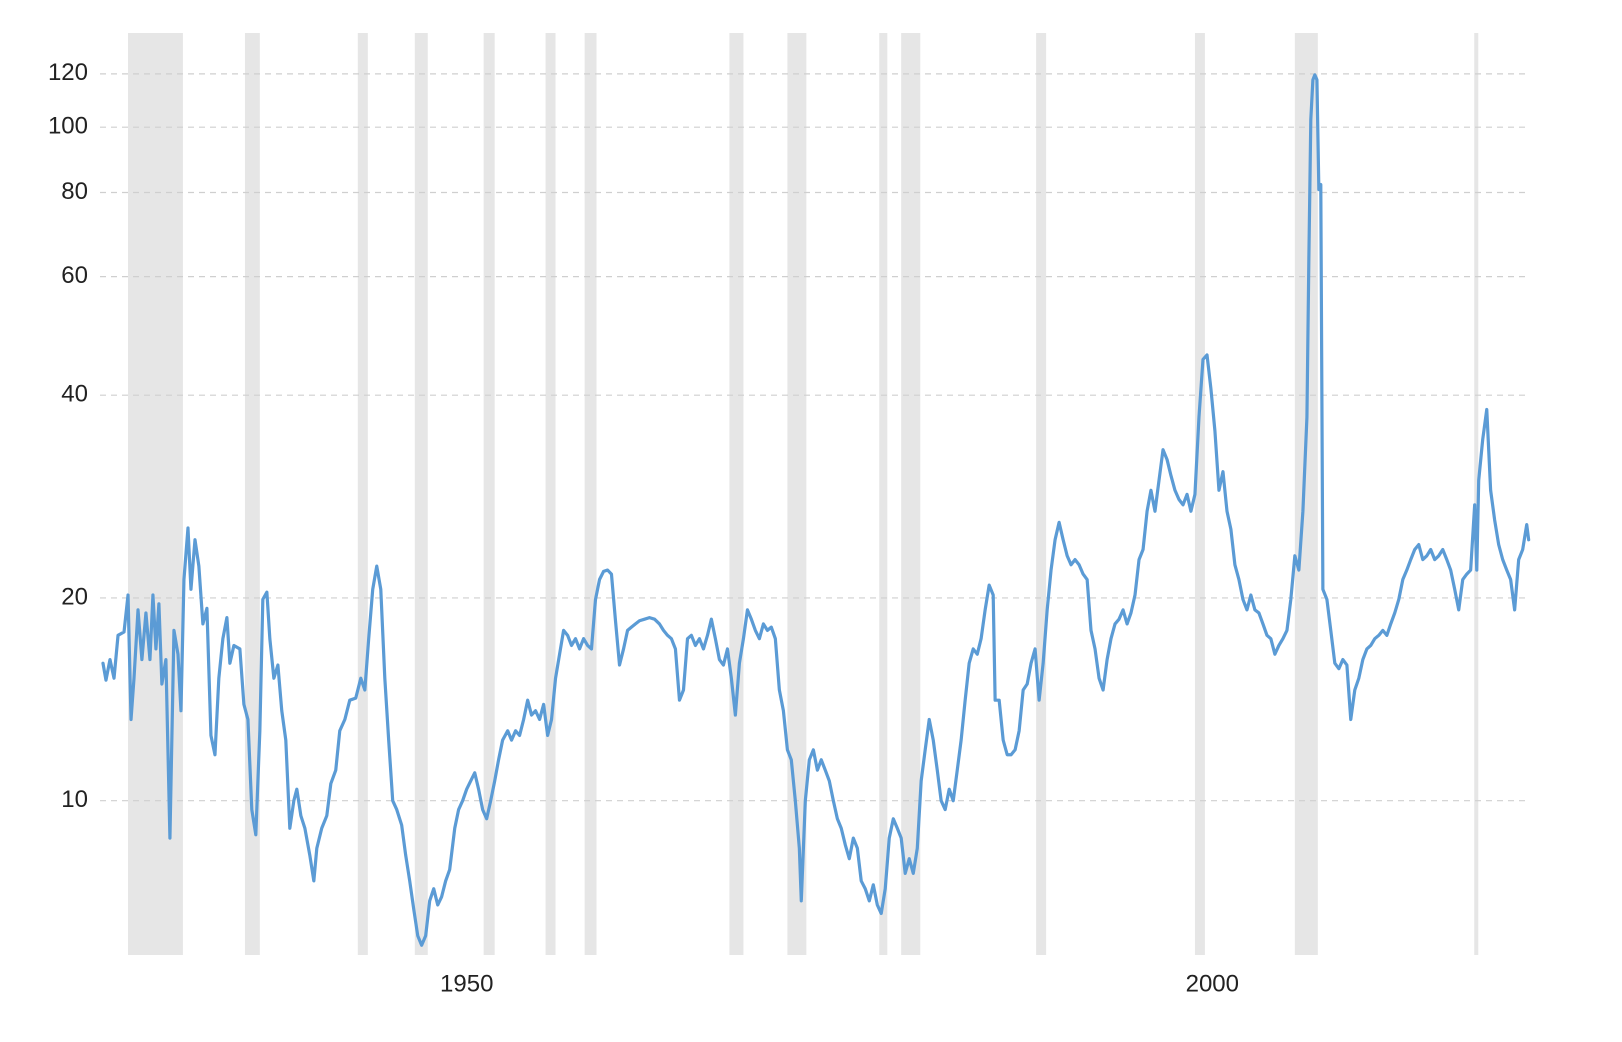 The image size is (1622, 1042). Describe the element at coordinates (1212, 983) in the screenshot. I see `x-tick-label: 2000` at that location.